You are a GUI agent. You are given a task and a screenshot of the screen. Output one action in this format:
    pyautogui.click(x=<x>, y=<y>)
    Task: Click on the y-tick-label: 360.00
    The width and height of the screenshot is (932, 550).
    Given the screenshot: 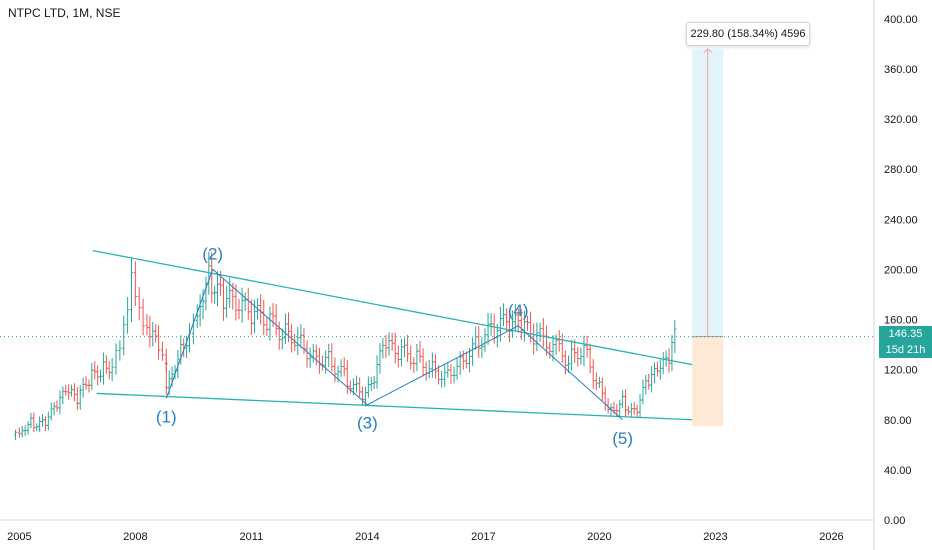 What is the action you would take?
    pyautogui.click(x=901, y=70)
    